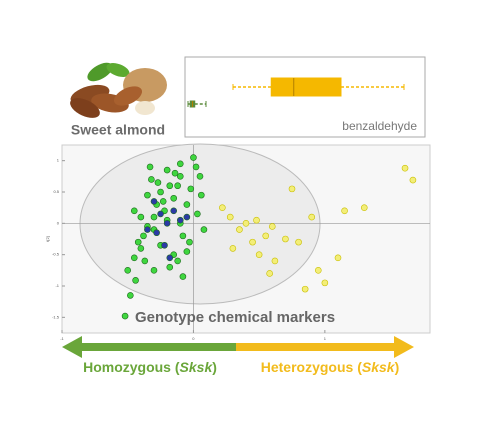  Describe the element at coordinates (62, 338) in the screenshot. I see `x-tick-label: -1` at that location.